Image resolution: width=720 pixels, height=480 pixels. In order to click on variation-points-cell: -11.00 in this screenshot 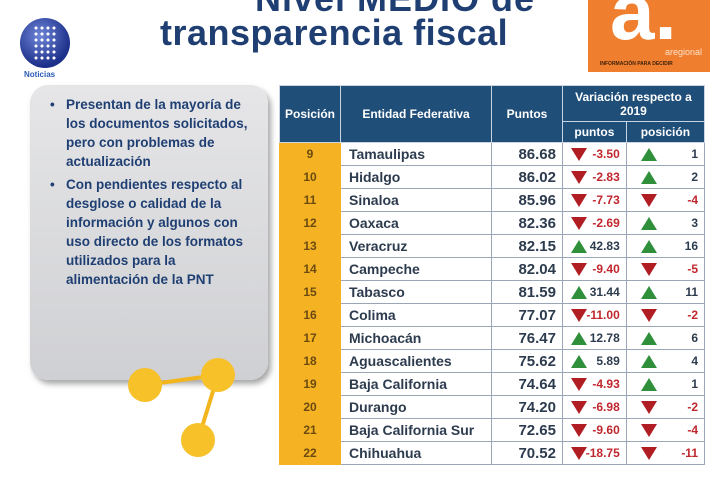, I will do `click(594, 315)`.